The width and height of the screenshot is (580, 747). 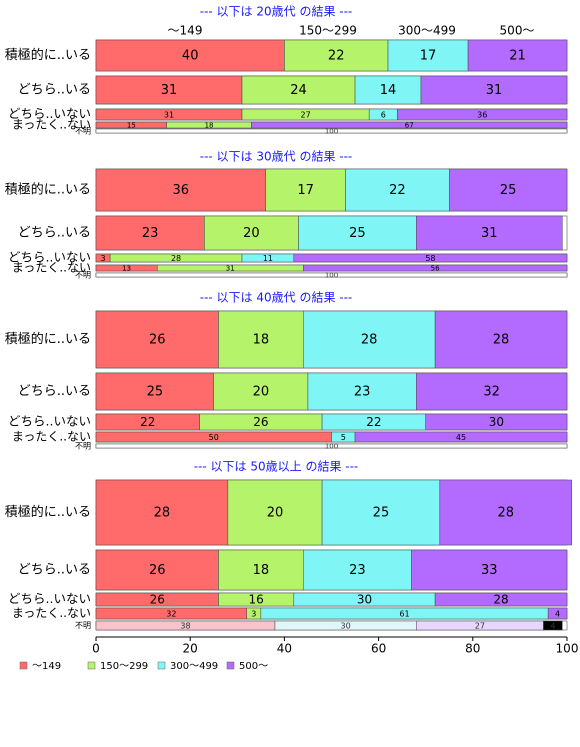 I want to click on data-label: 6, so click(x=383, y=115).